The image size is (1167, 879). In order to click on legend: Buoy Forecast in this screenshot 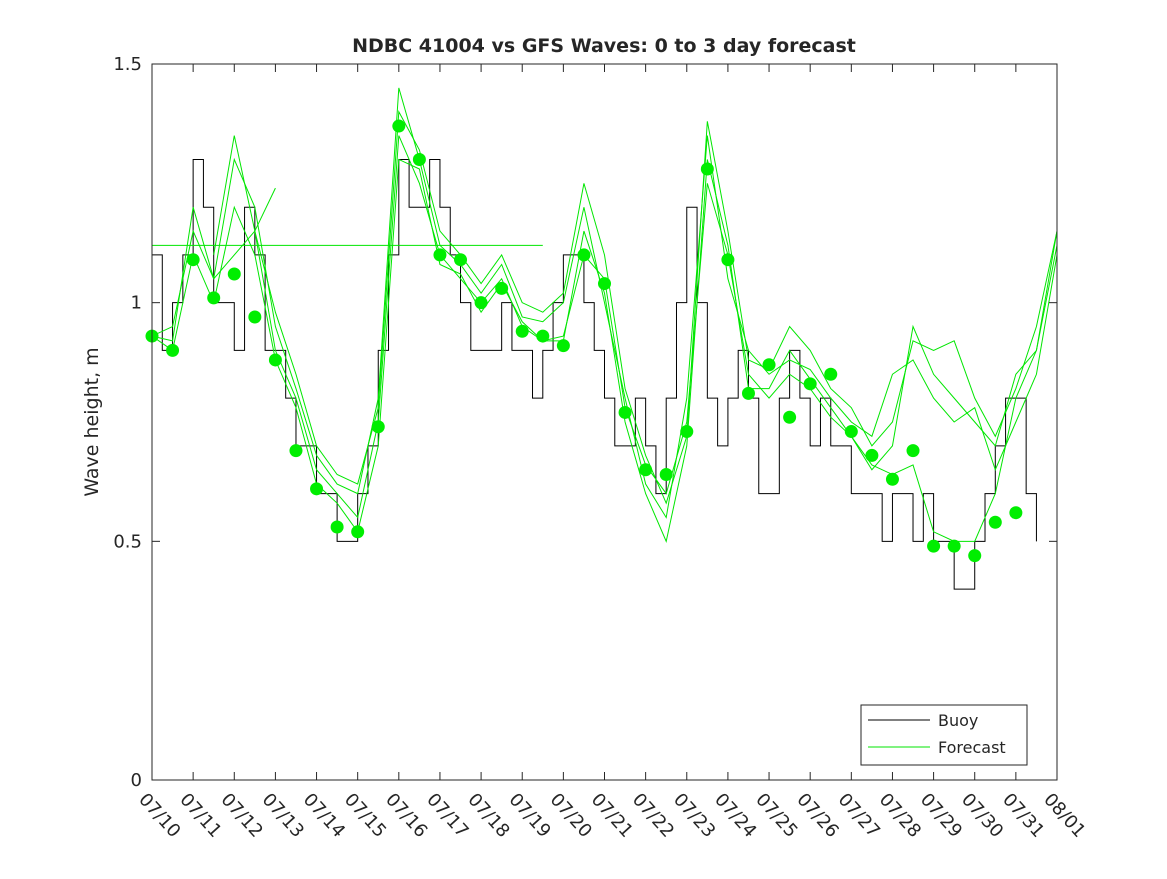, I will do `click(944, 735)`.